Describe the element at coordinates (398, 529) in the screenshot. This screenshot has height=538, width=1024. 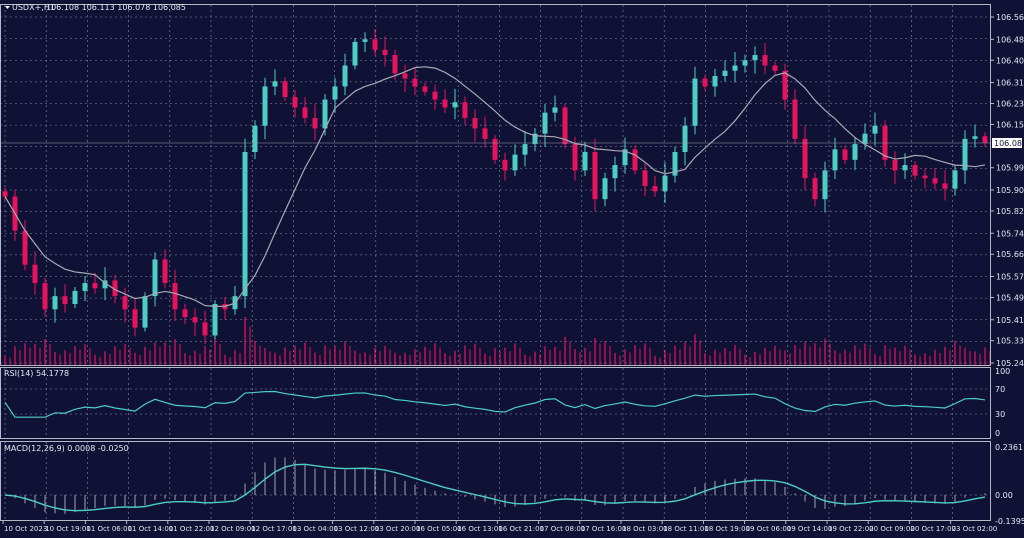
I see `time-tick-label: 13 Oct 20:00` at that location.